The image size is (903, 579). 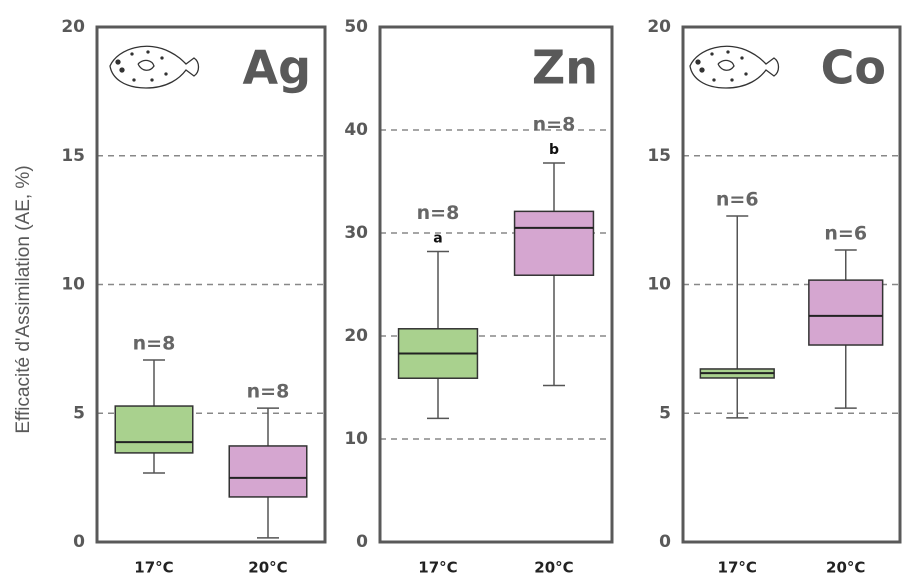 What do you see at coordinates (554, 150) in the screenshot?
I see `significance-letter: b` at bounding box center [554, 150].